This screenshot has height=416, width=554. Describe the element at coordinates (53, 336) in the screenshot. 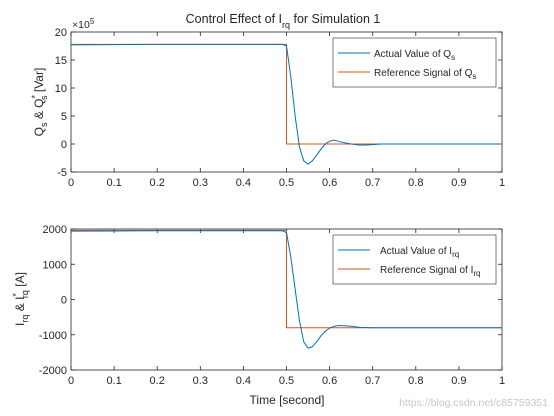

I see `bottom-y-tick-label: -1000` at that location.